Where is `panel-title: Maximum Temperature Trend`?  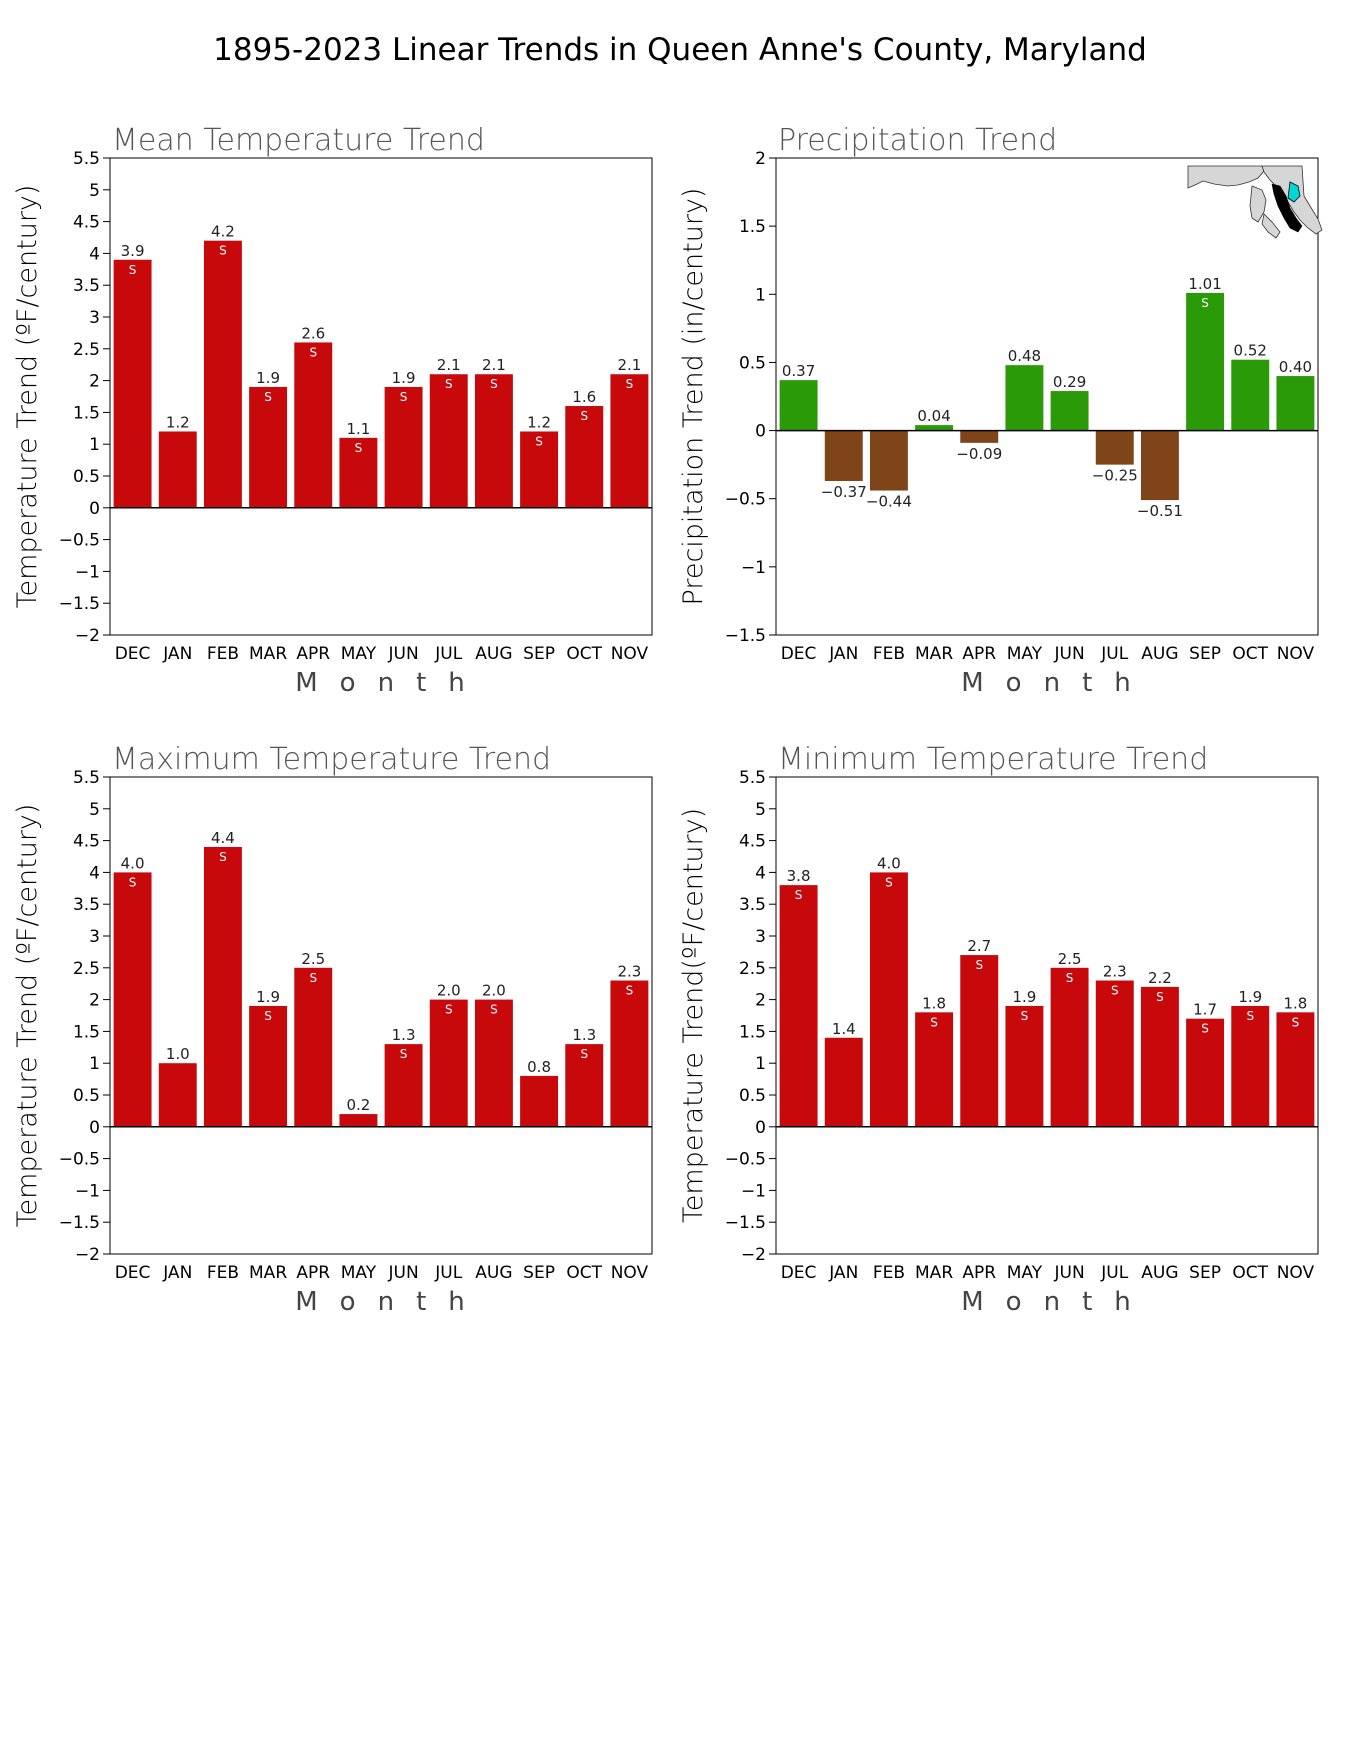 panel-title: Maximum Temperature Trend is located at coordinates (331, 759).